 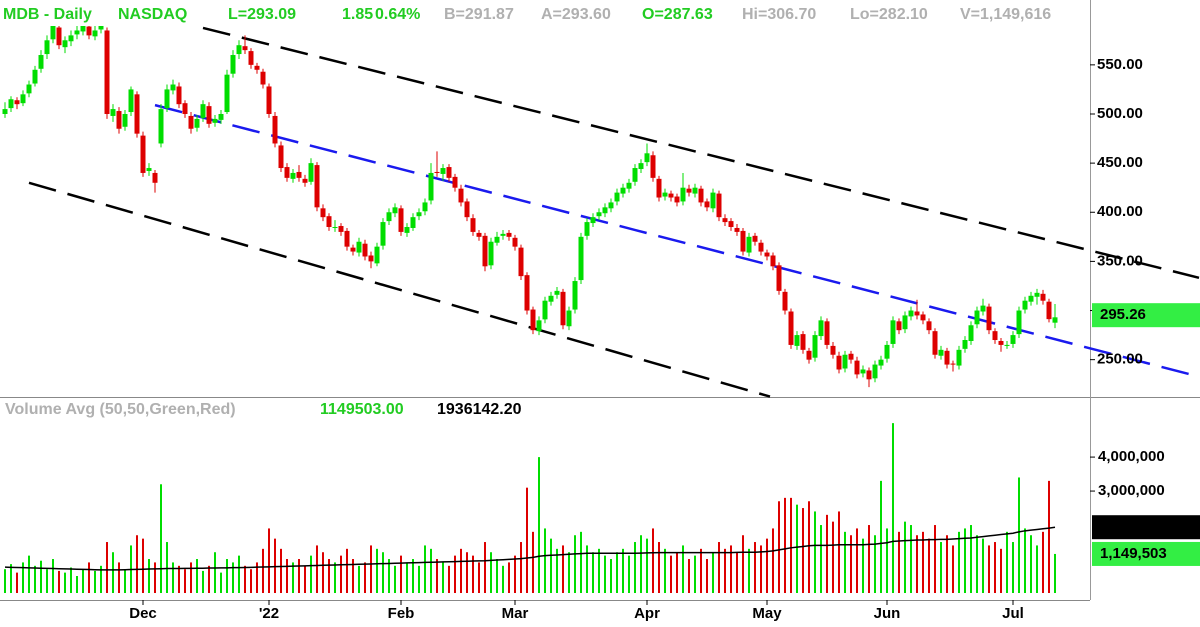 What do you see at coordinates (397, 14) in the screenshot?
I see `change-pct: 0.64%` at bounding box center [397, 14].